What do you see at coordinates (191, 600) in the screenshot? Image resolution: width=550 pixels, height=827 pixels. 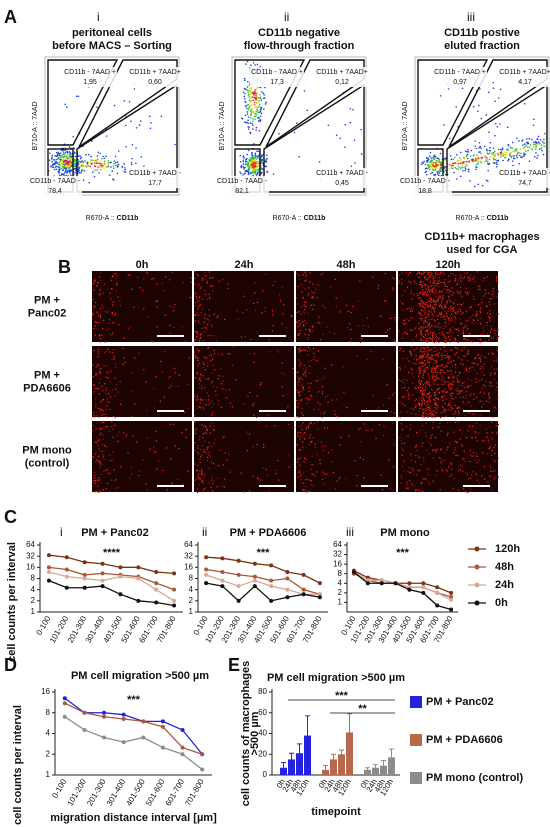 I see `y-tick-label: 2` at bounding box center [191, 600].